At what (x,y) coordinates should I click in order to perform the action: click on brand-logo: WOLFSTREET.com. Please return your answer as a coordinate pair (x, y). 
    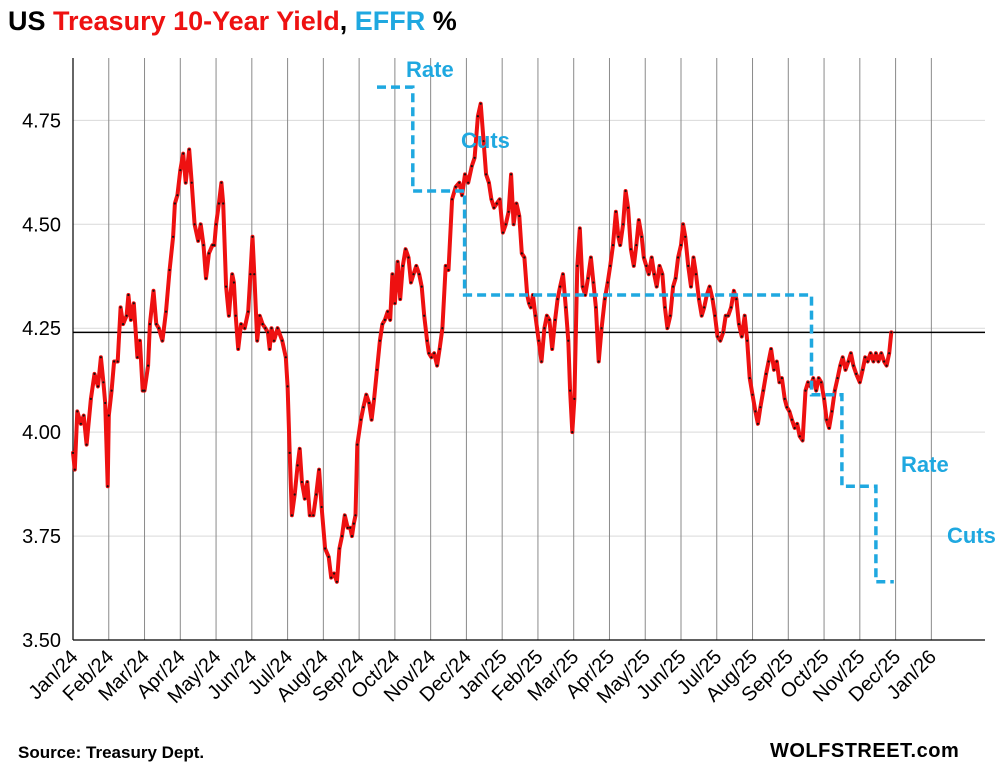
    Looking at the image, I should click on (865, 751).